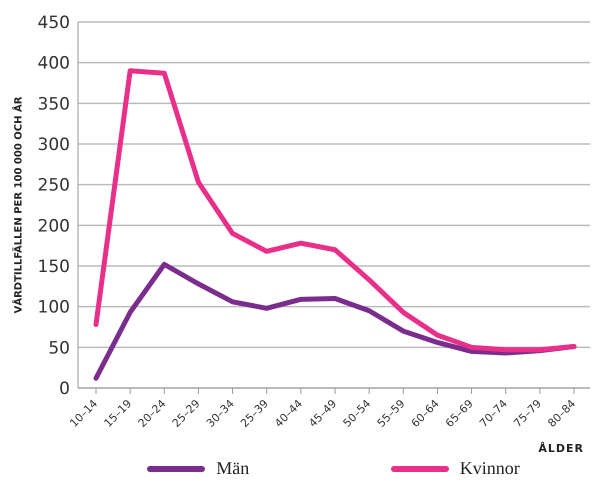 The width and height of the screenshot is (600, 491). Describe the element at coordinates (54, 145) in the screenshot. I see `y-tick-label: 300` at that location.